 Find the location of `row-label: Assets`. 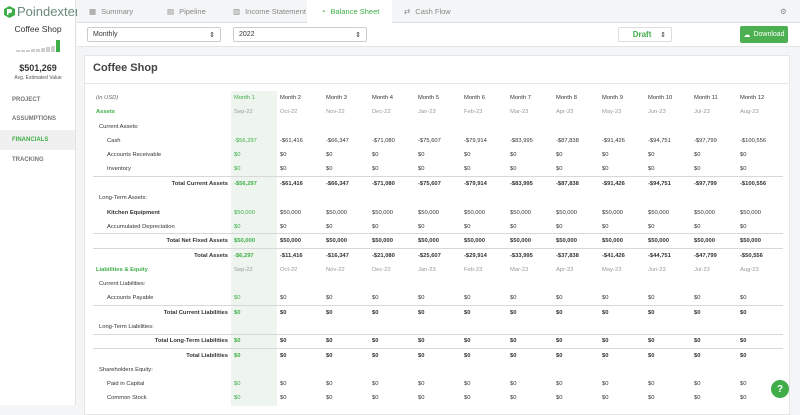

row-label: Assets is located at coordinates (106, 112).